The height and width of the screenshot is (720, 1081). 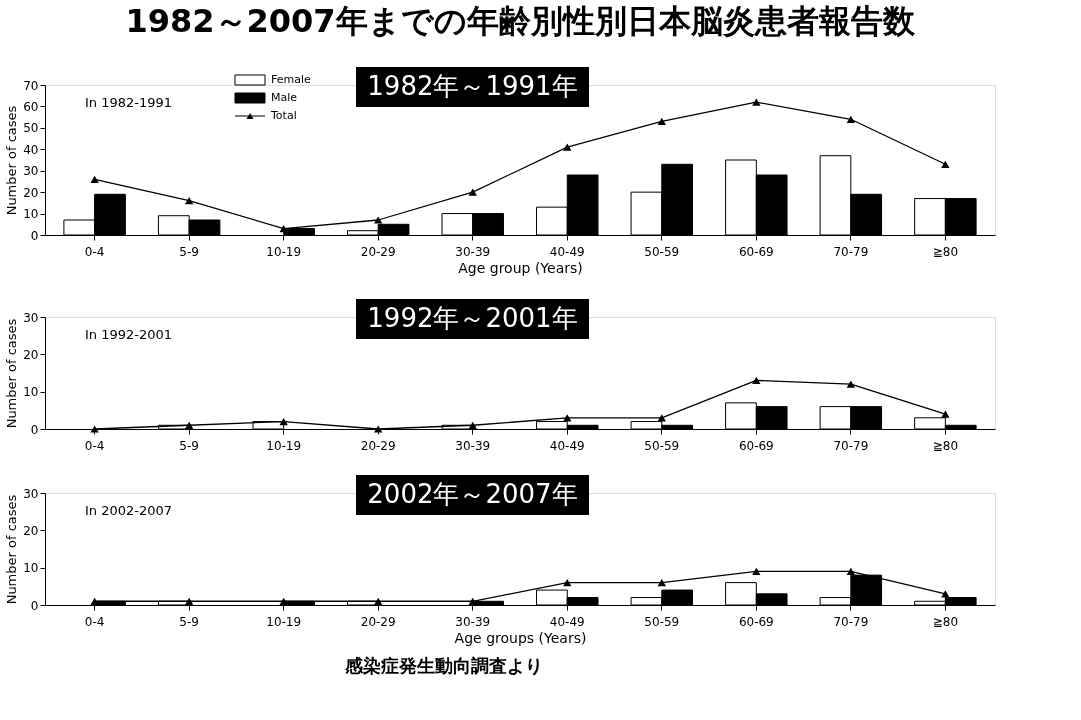 I want to click on annotation: In 2002-2007, so click(x=129, y=510).